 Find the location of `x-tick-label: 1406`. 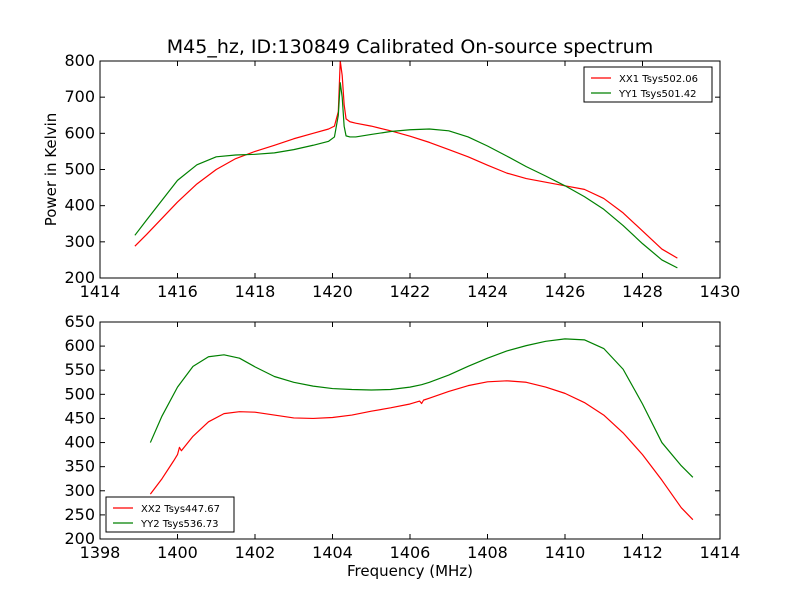

x-tick-label: 1406 is located at coordinates (410, 552).